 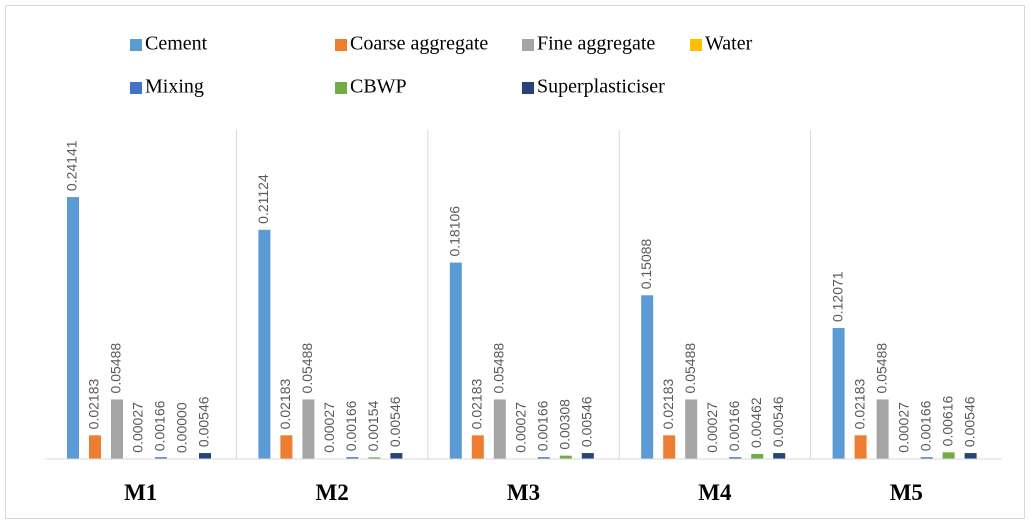 I want to click on value-label: 0.00616, so click(x=947, y=420).